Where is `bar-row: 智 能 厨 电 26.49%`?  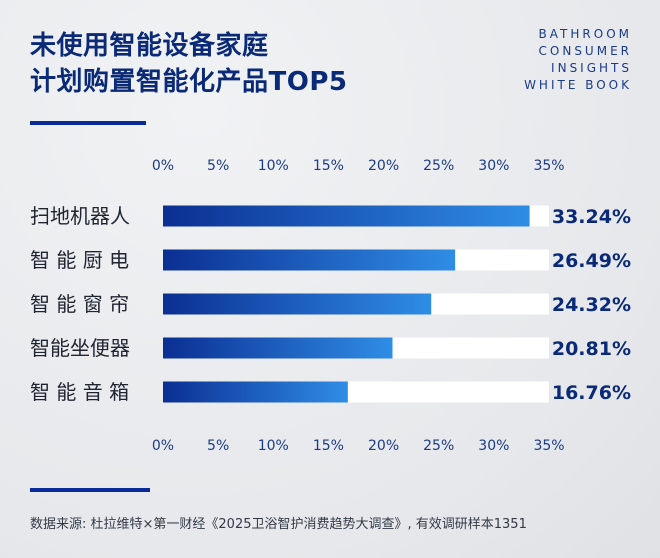 bar-row: 智 能 厨 电 26.49% is located at coordinates (330, 260).